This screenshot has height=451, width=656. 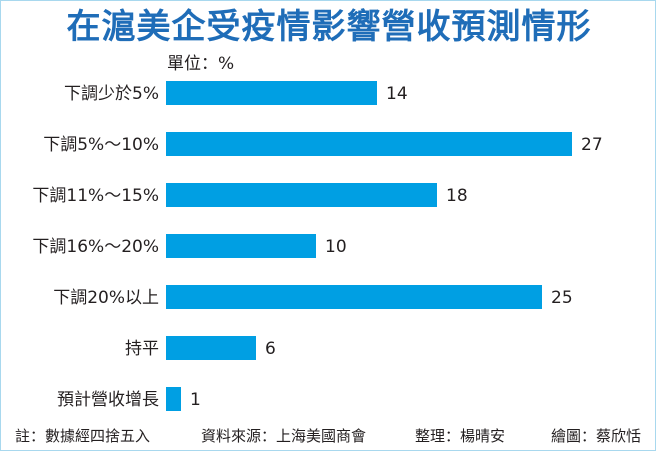 What do you see at coordinates (328, 400) in the screenshot?
I see `bar-row: 預計營收增長 1` at bounding box center [328, 400].